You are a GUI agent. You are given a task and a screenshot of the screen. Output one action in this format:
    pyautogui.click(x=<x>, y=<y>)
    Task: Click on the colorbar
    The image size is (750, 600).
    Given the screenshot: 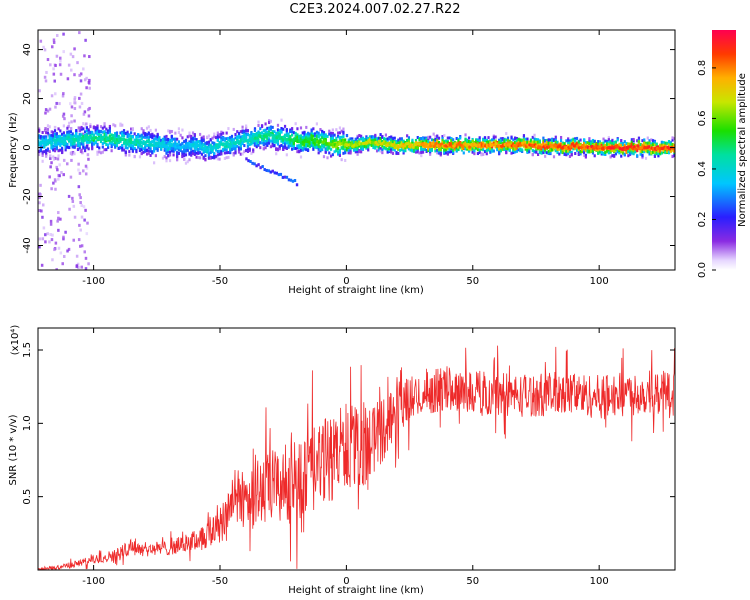 What is the action you would take?
    pyautogui.click(x=724, y=150)
    